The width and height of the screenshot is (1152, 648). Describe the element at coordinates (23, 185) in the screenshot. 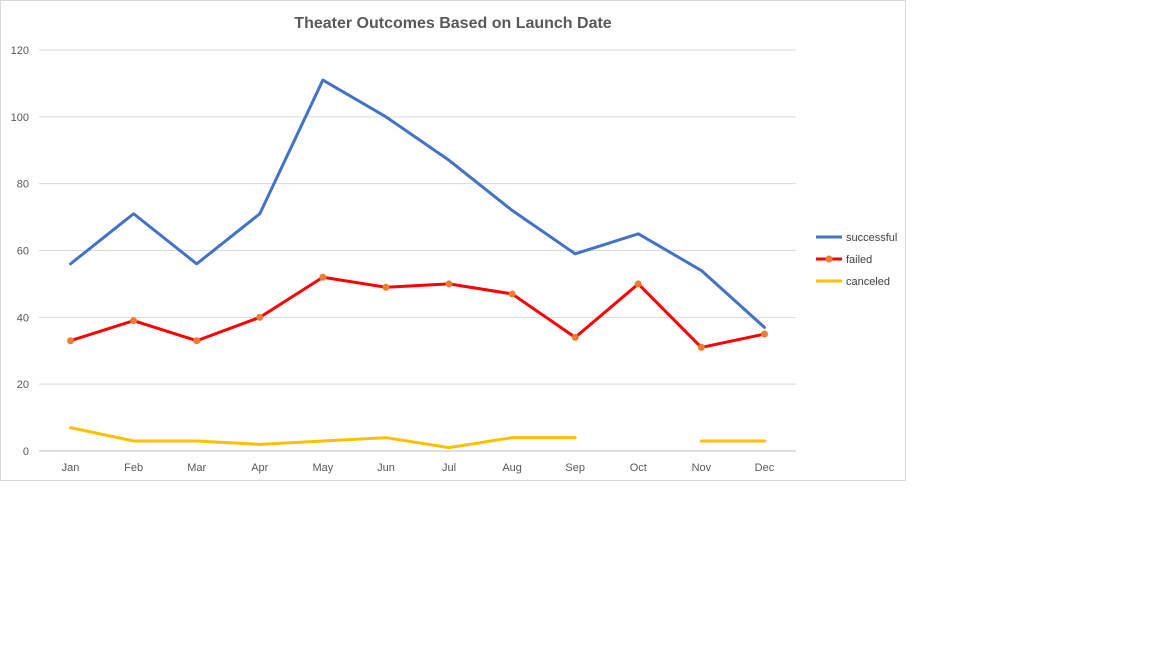

I see `y-tick-label: 80` at that location.